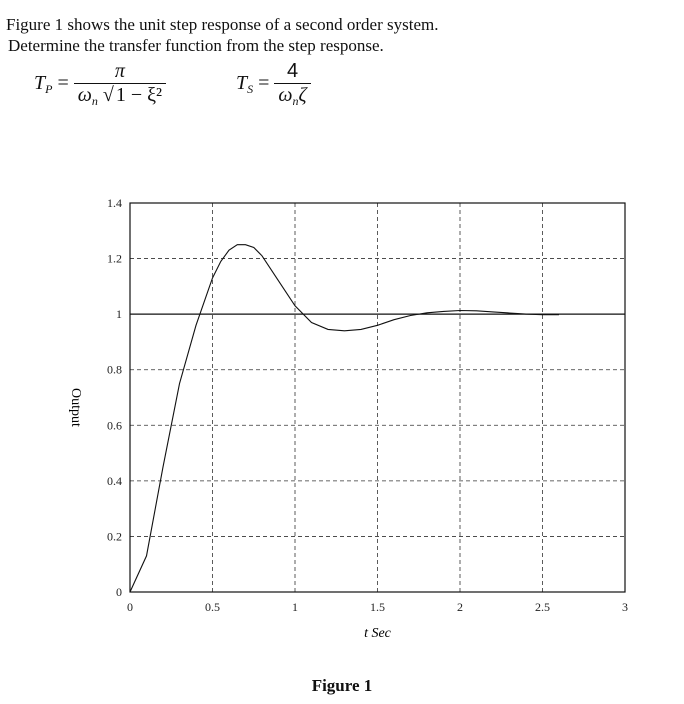  I want to click on y-tick-label: 0, so click(119, 592).